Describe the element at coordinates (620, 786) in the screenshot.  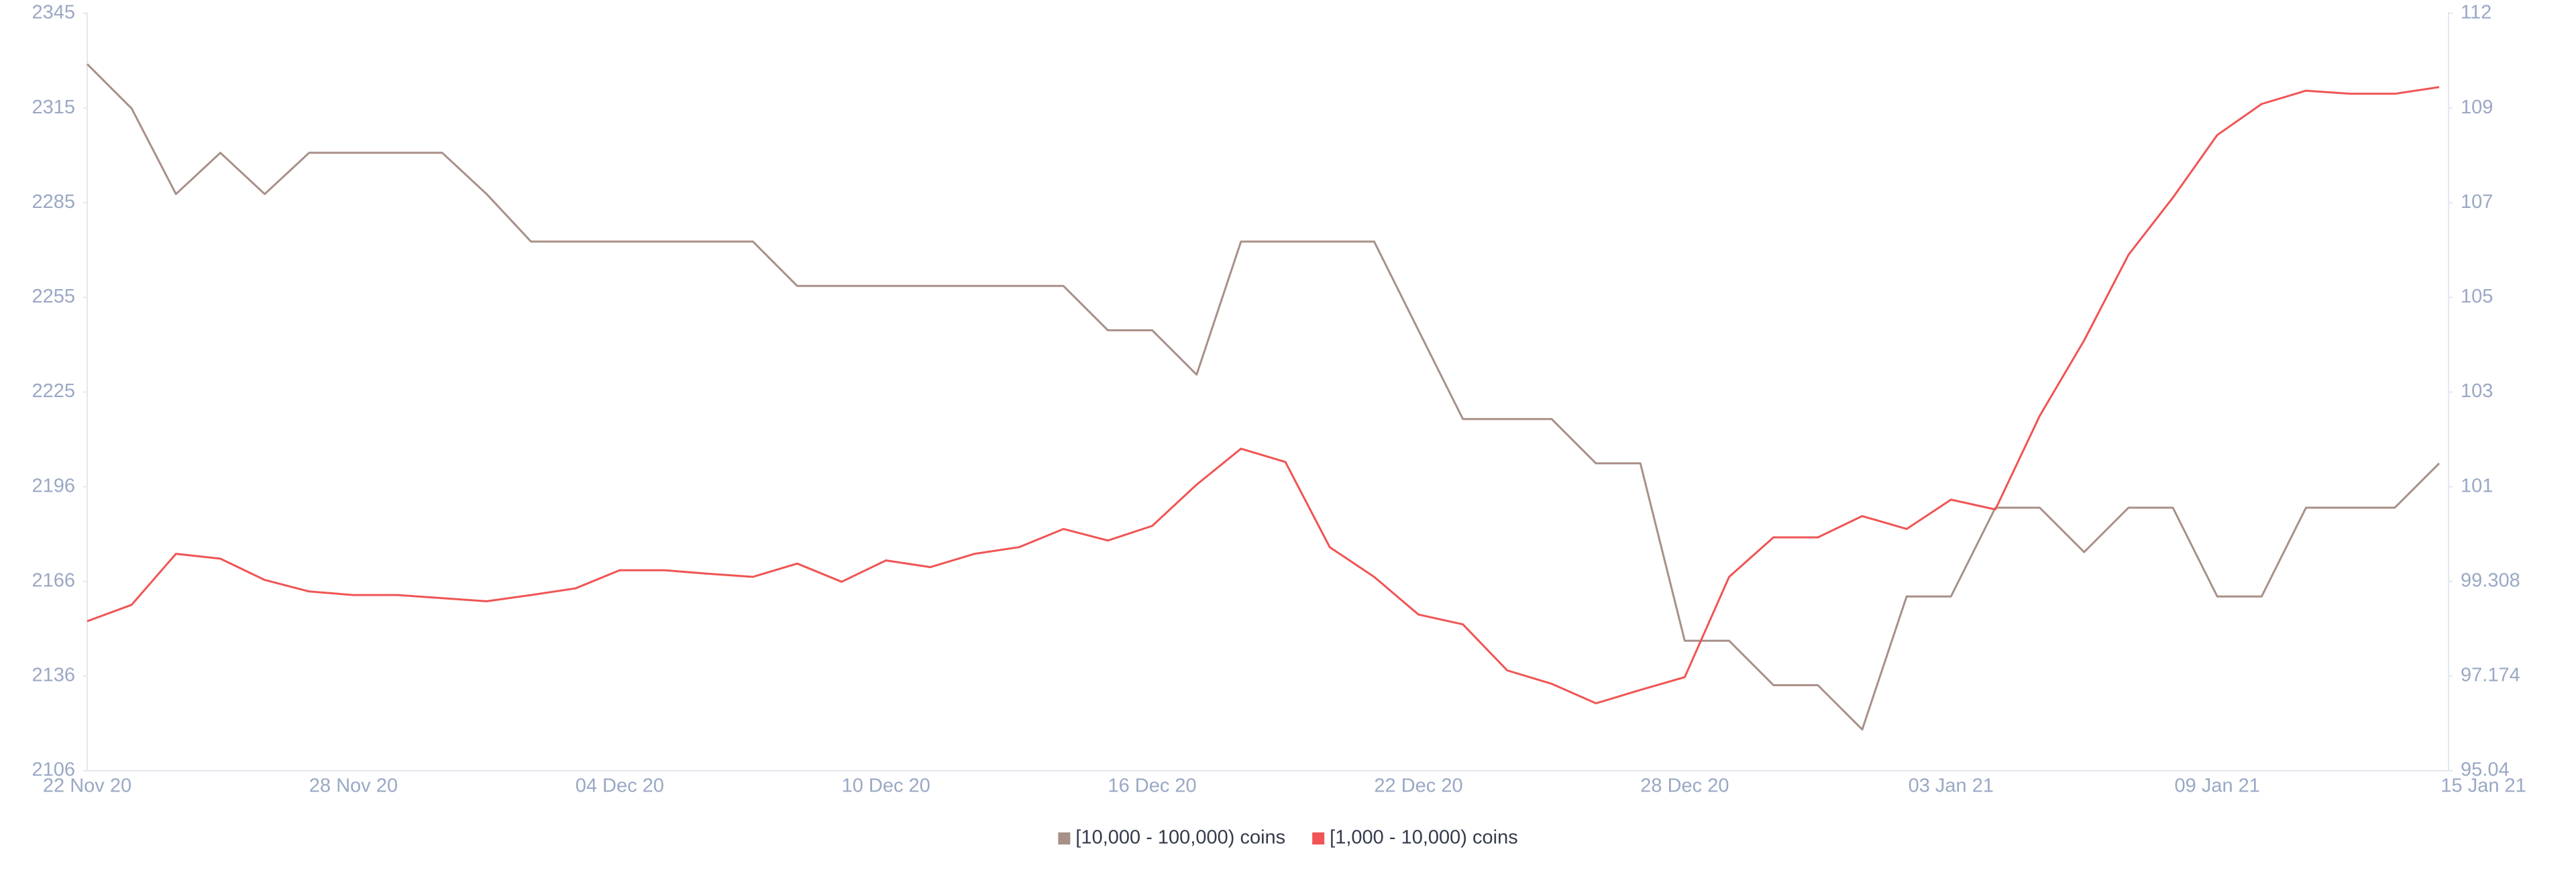
I see `x-tick-label: 04 Dec 20` at that location.